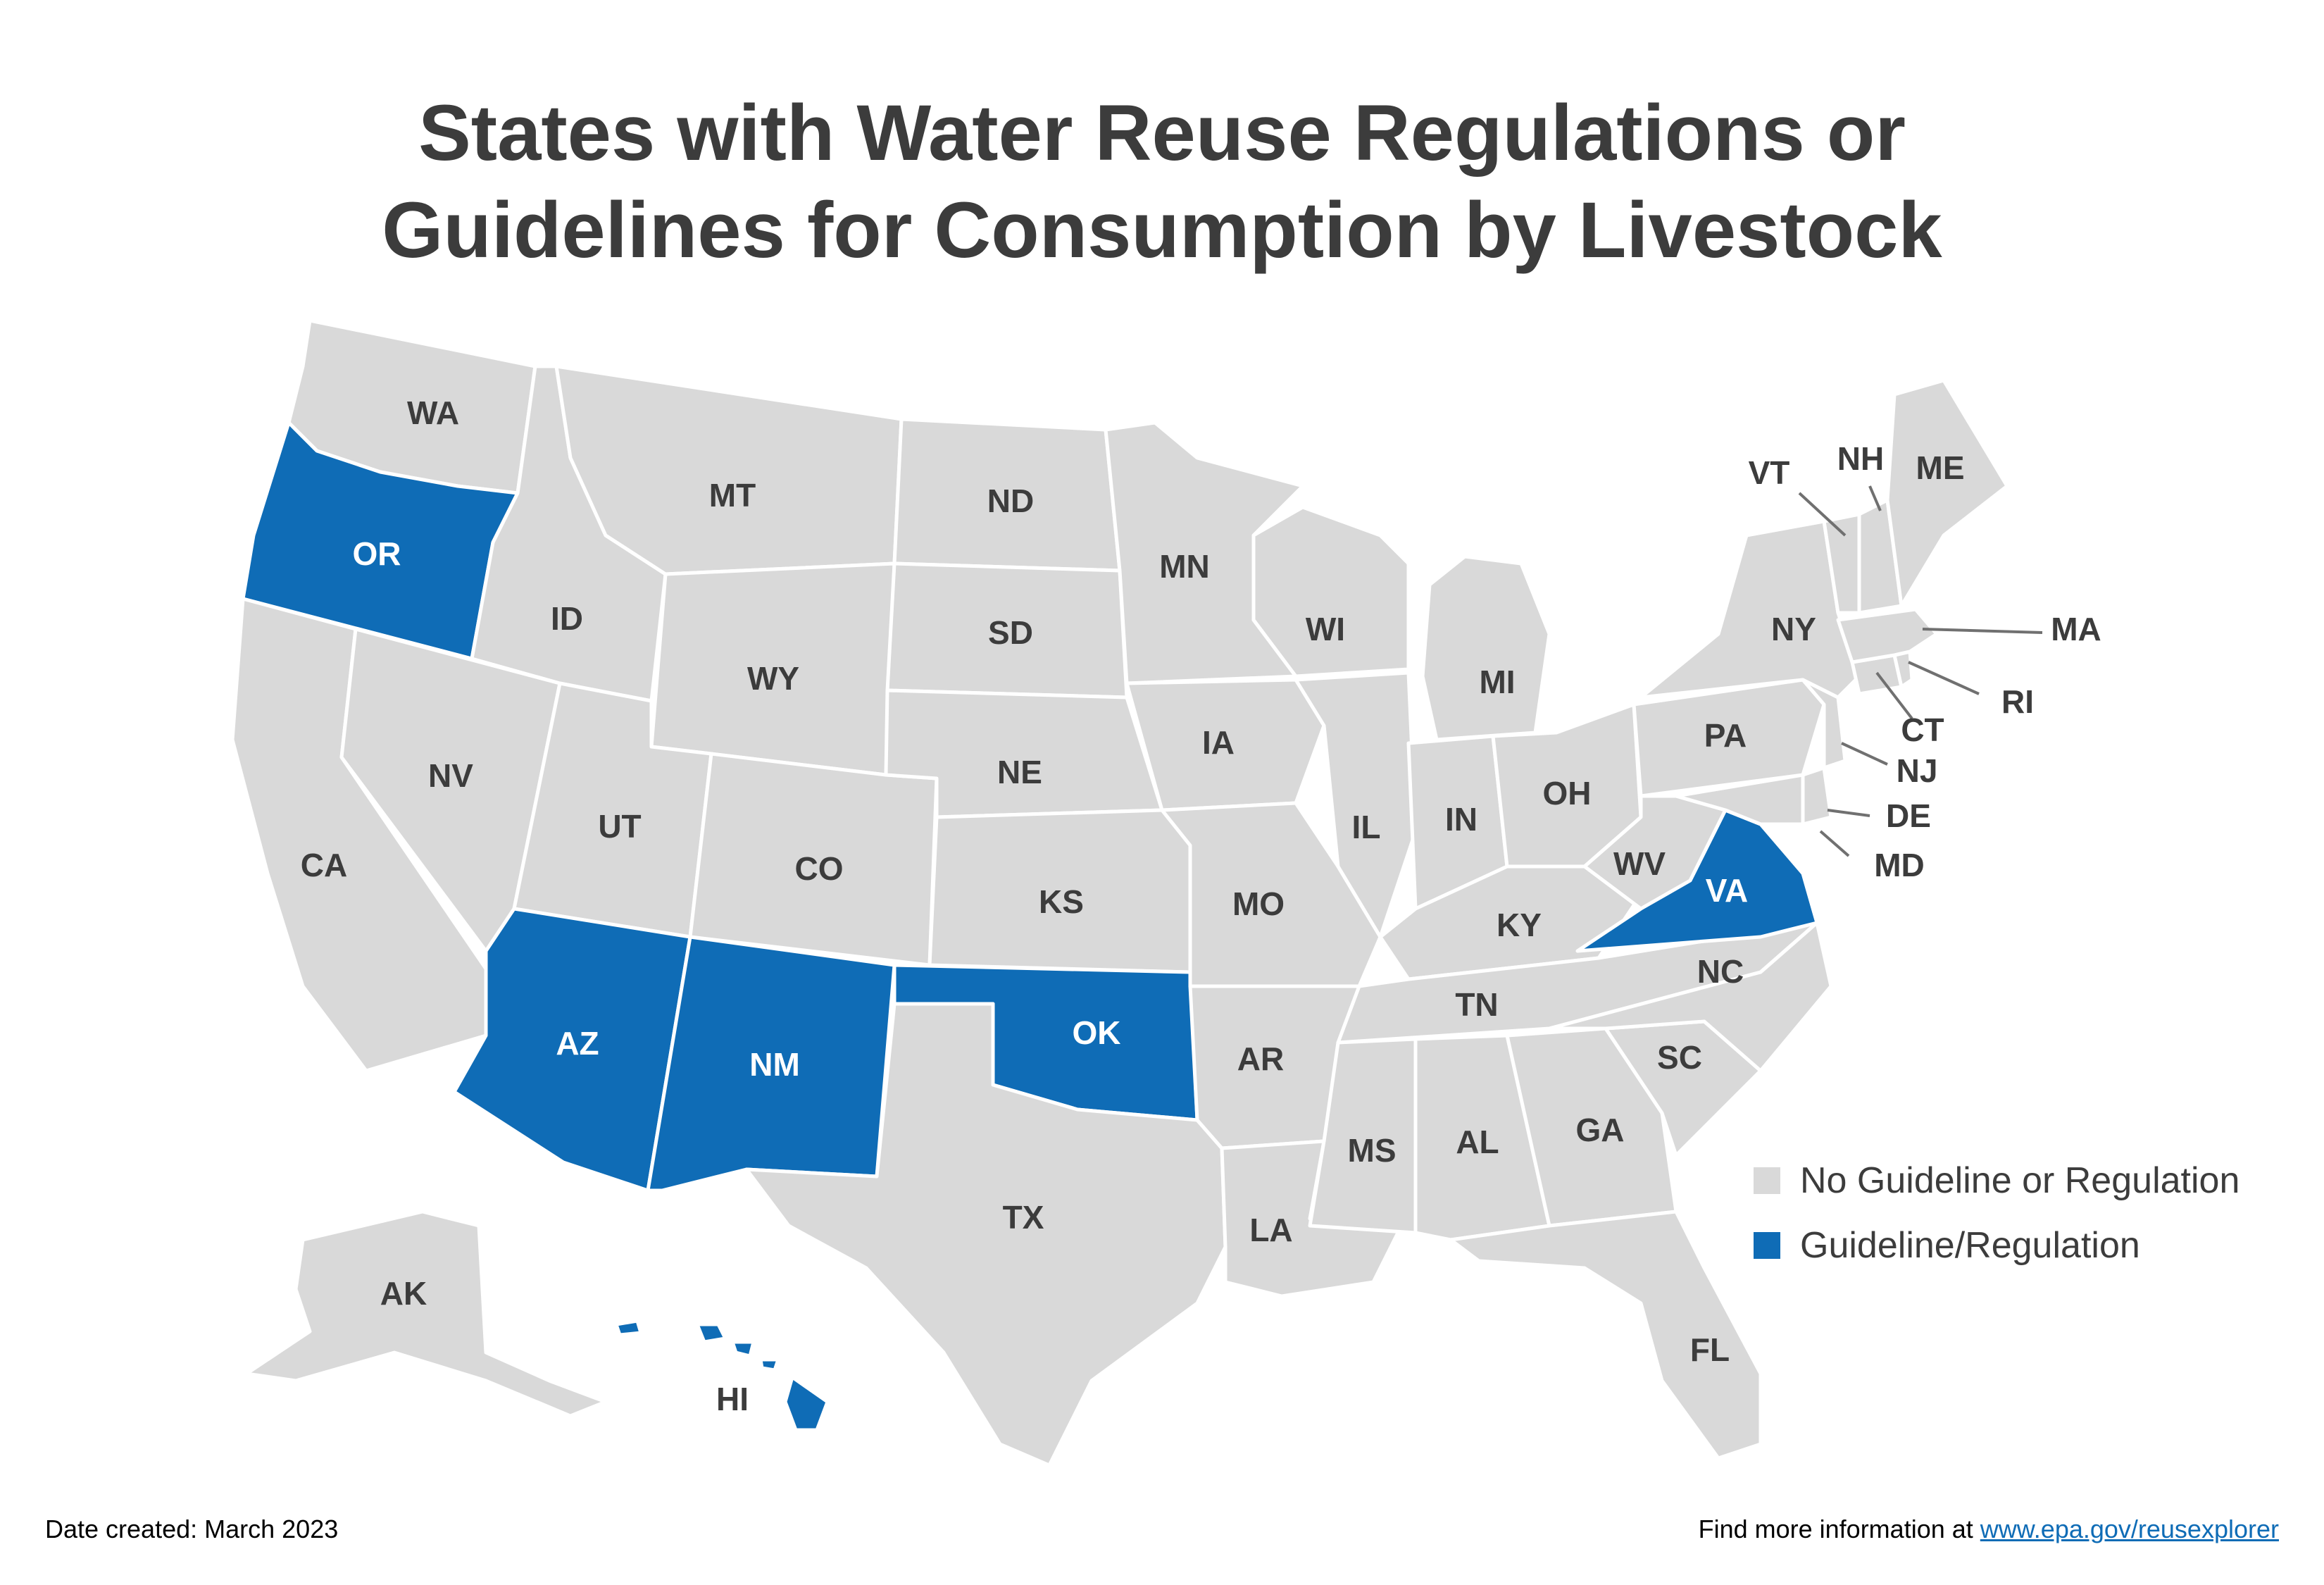 Image resolution: width=2324 pixels, height=1585 pixels. What do you see at coordinates (1097, 1032) in the screenshot?
I see `label-OK: OK` at bounding box center [1097, 1032].